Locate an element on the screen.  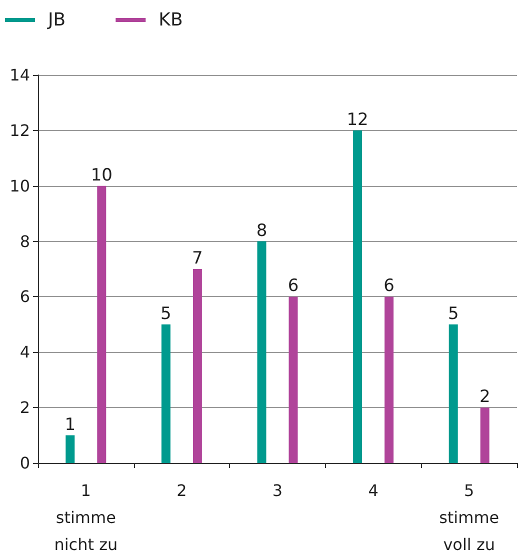
data-label: 8 is located at coordinates (262, 230).